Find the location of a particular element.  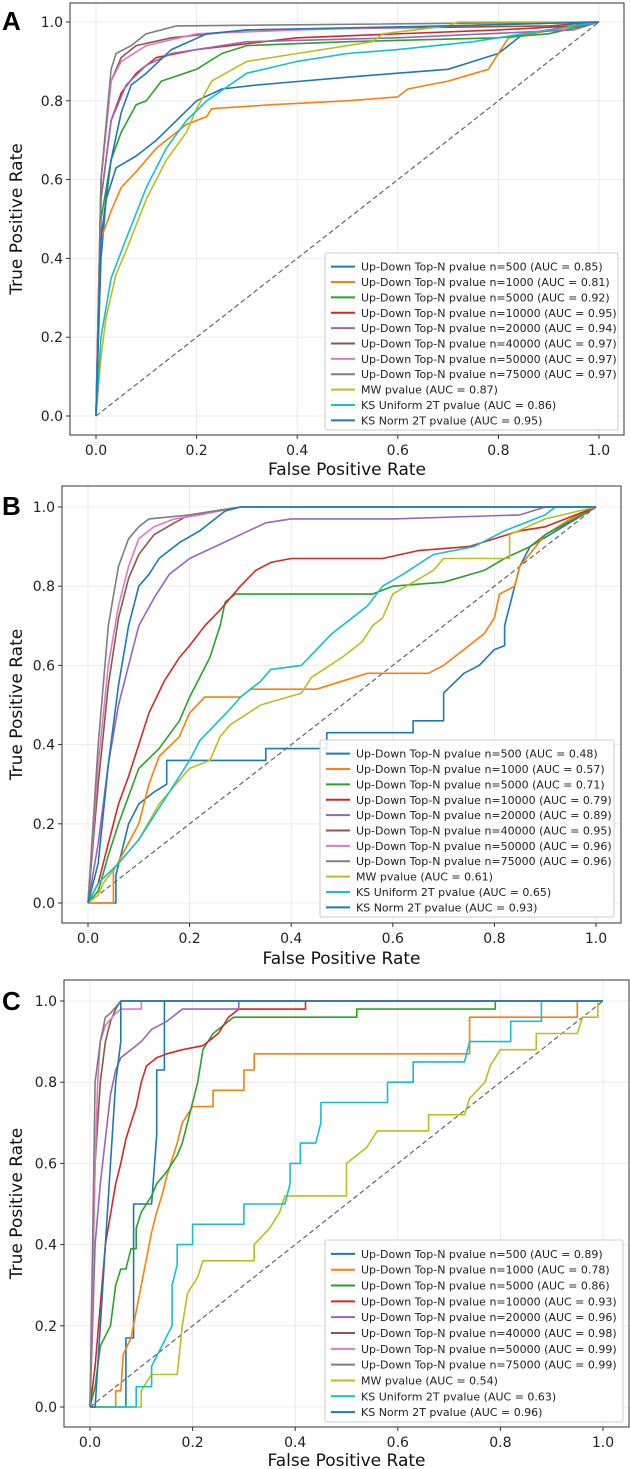

legend-entry: MW pvalue (AUC = 0.87) is located at coordinates (429, 390).